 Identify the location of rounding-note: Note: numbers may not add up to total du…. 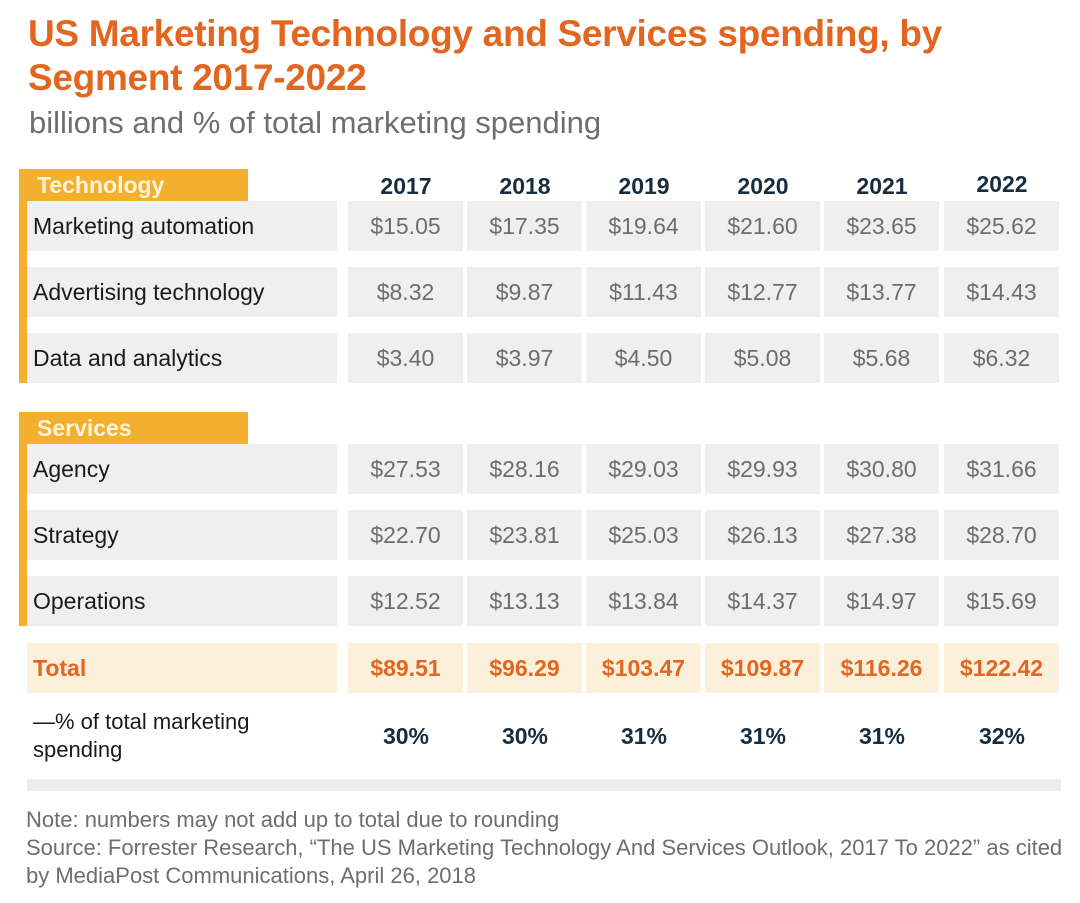
(293, 819).